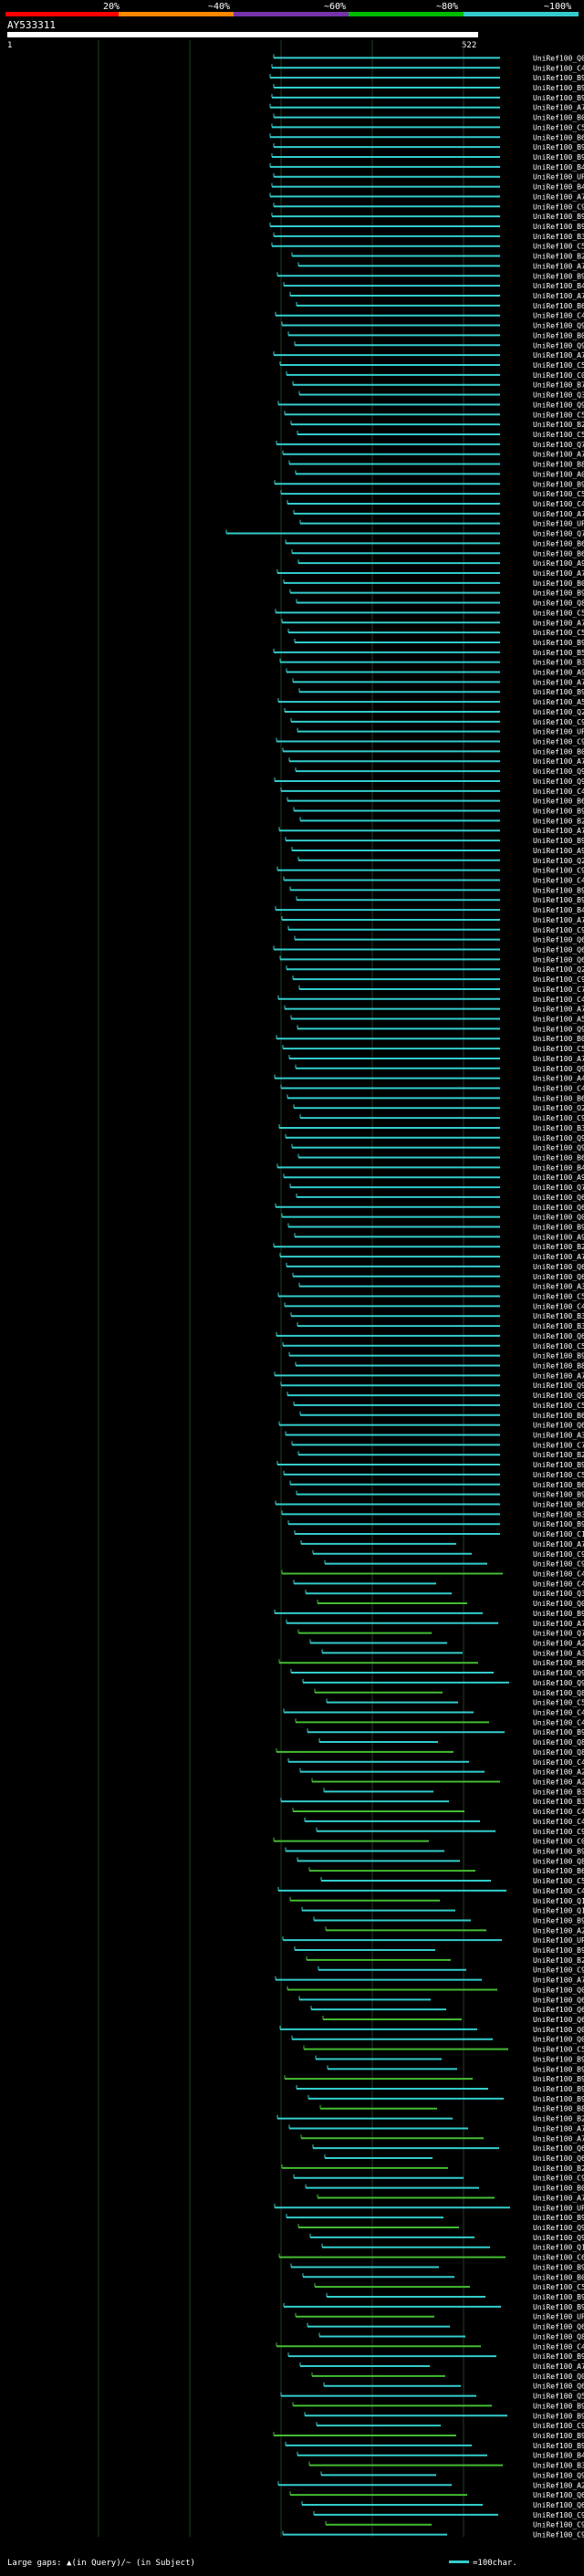 The image size is (584, 2576). Describe the element at coordinates (558, 990) in the screenshot. I see `hit-label: UniRef100_C7ENF8` at that location.